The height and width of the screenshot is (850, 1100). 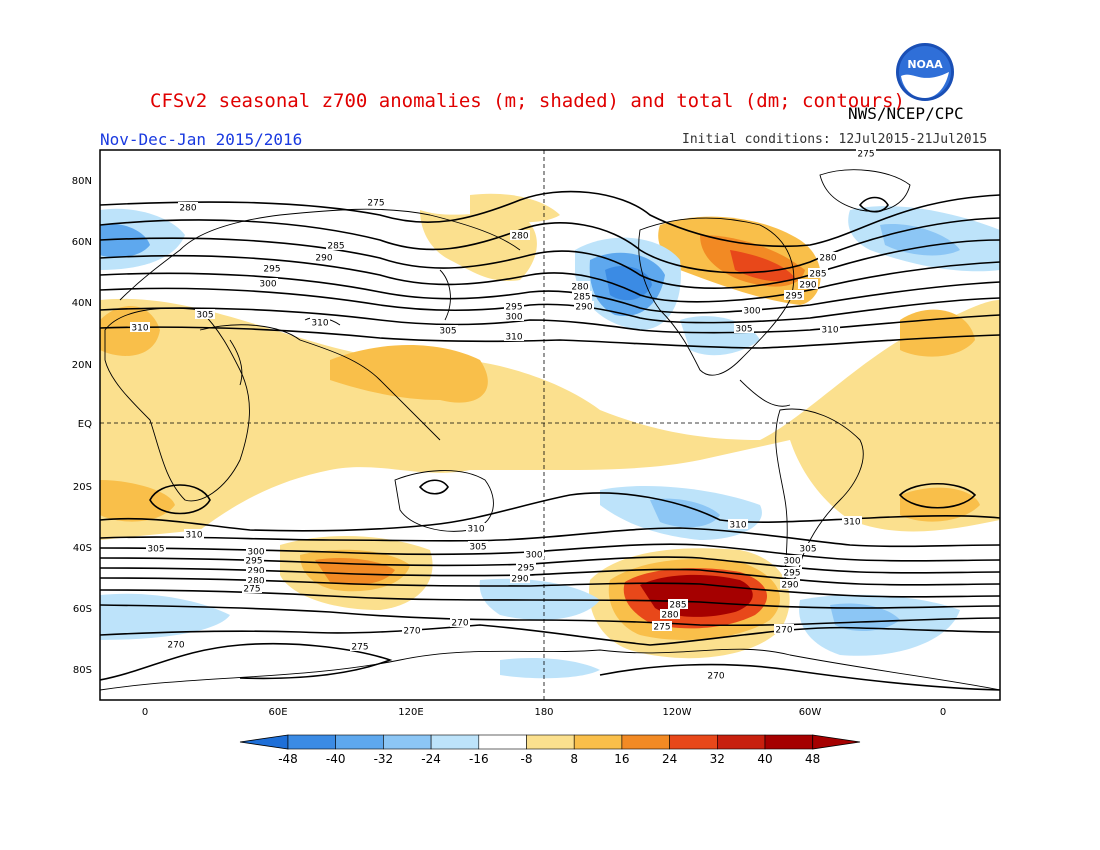 I want to click on lat-tick: 20N, so click(x=82, y=365).